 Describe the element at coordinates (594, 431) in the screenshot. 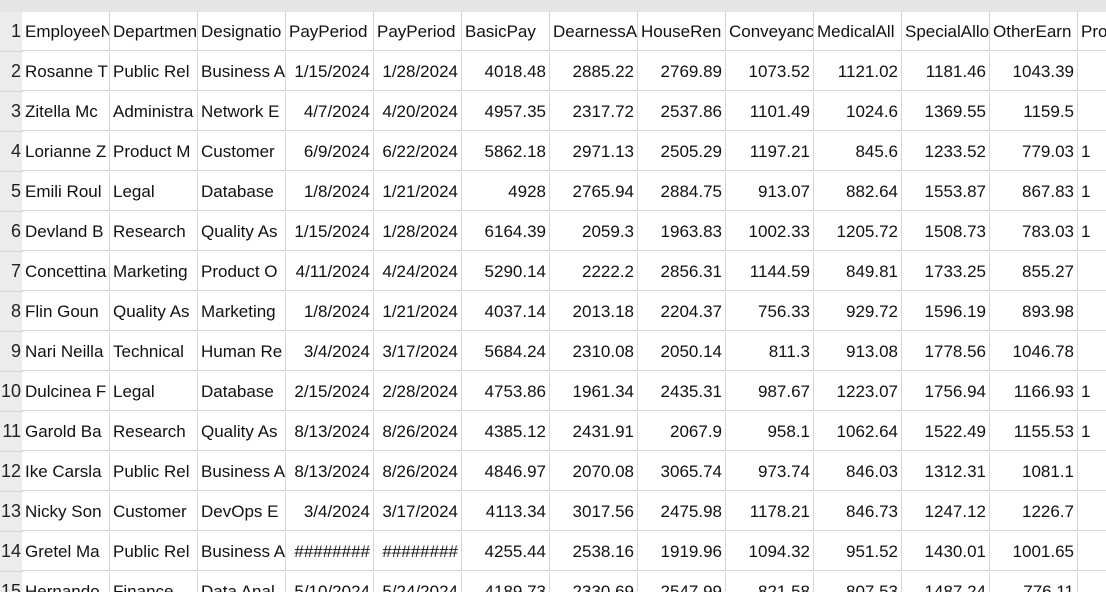

I see `table-cell: 2431.91` at that location.